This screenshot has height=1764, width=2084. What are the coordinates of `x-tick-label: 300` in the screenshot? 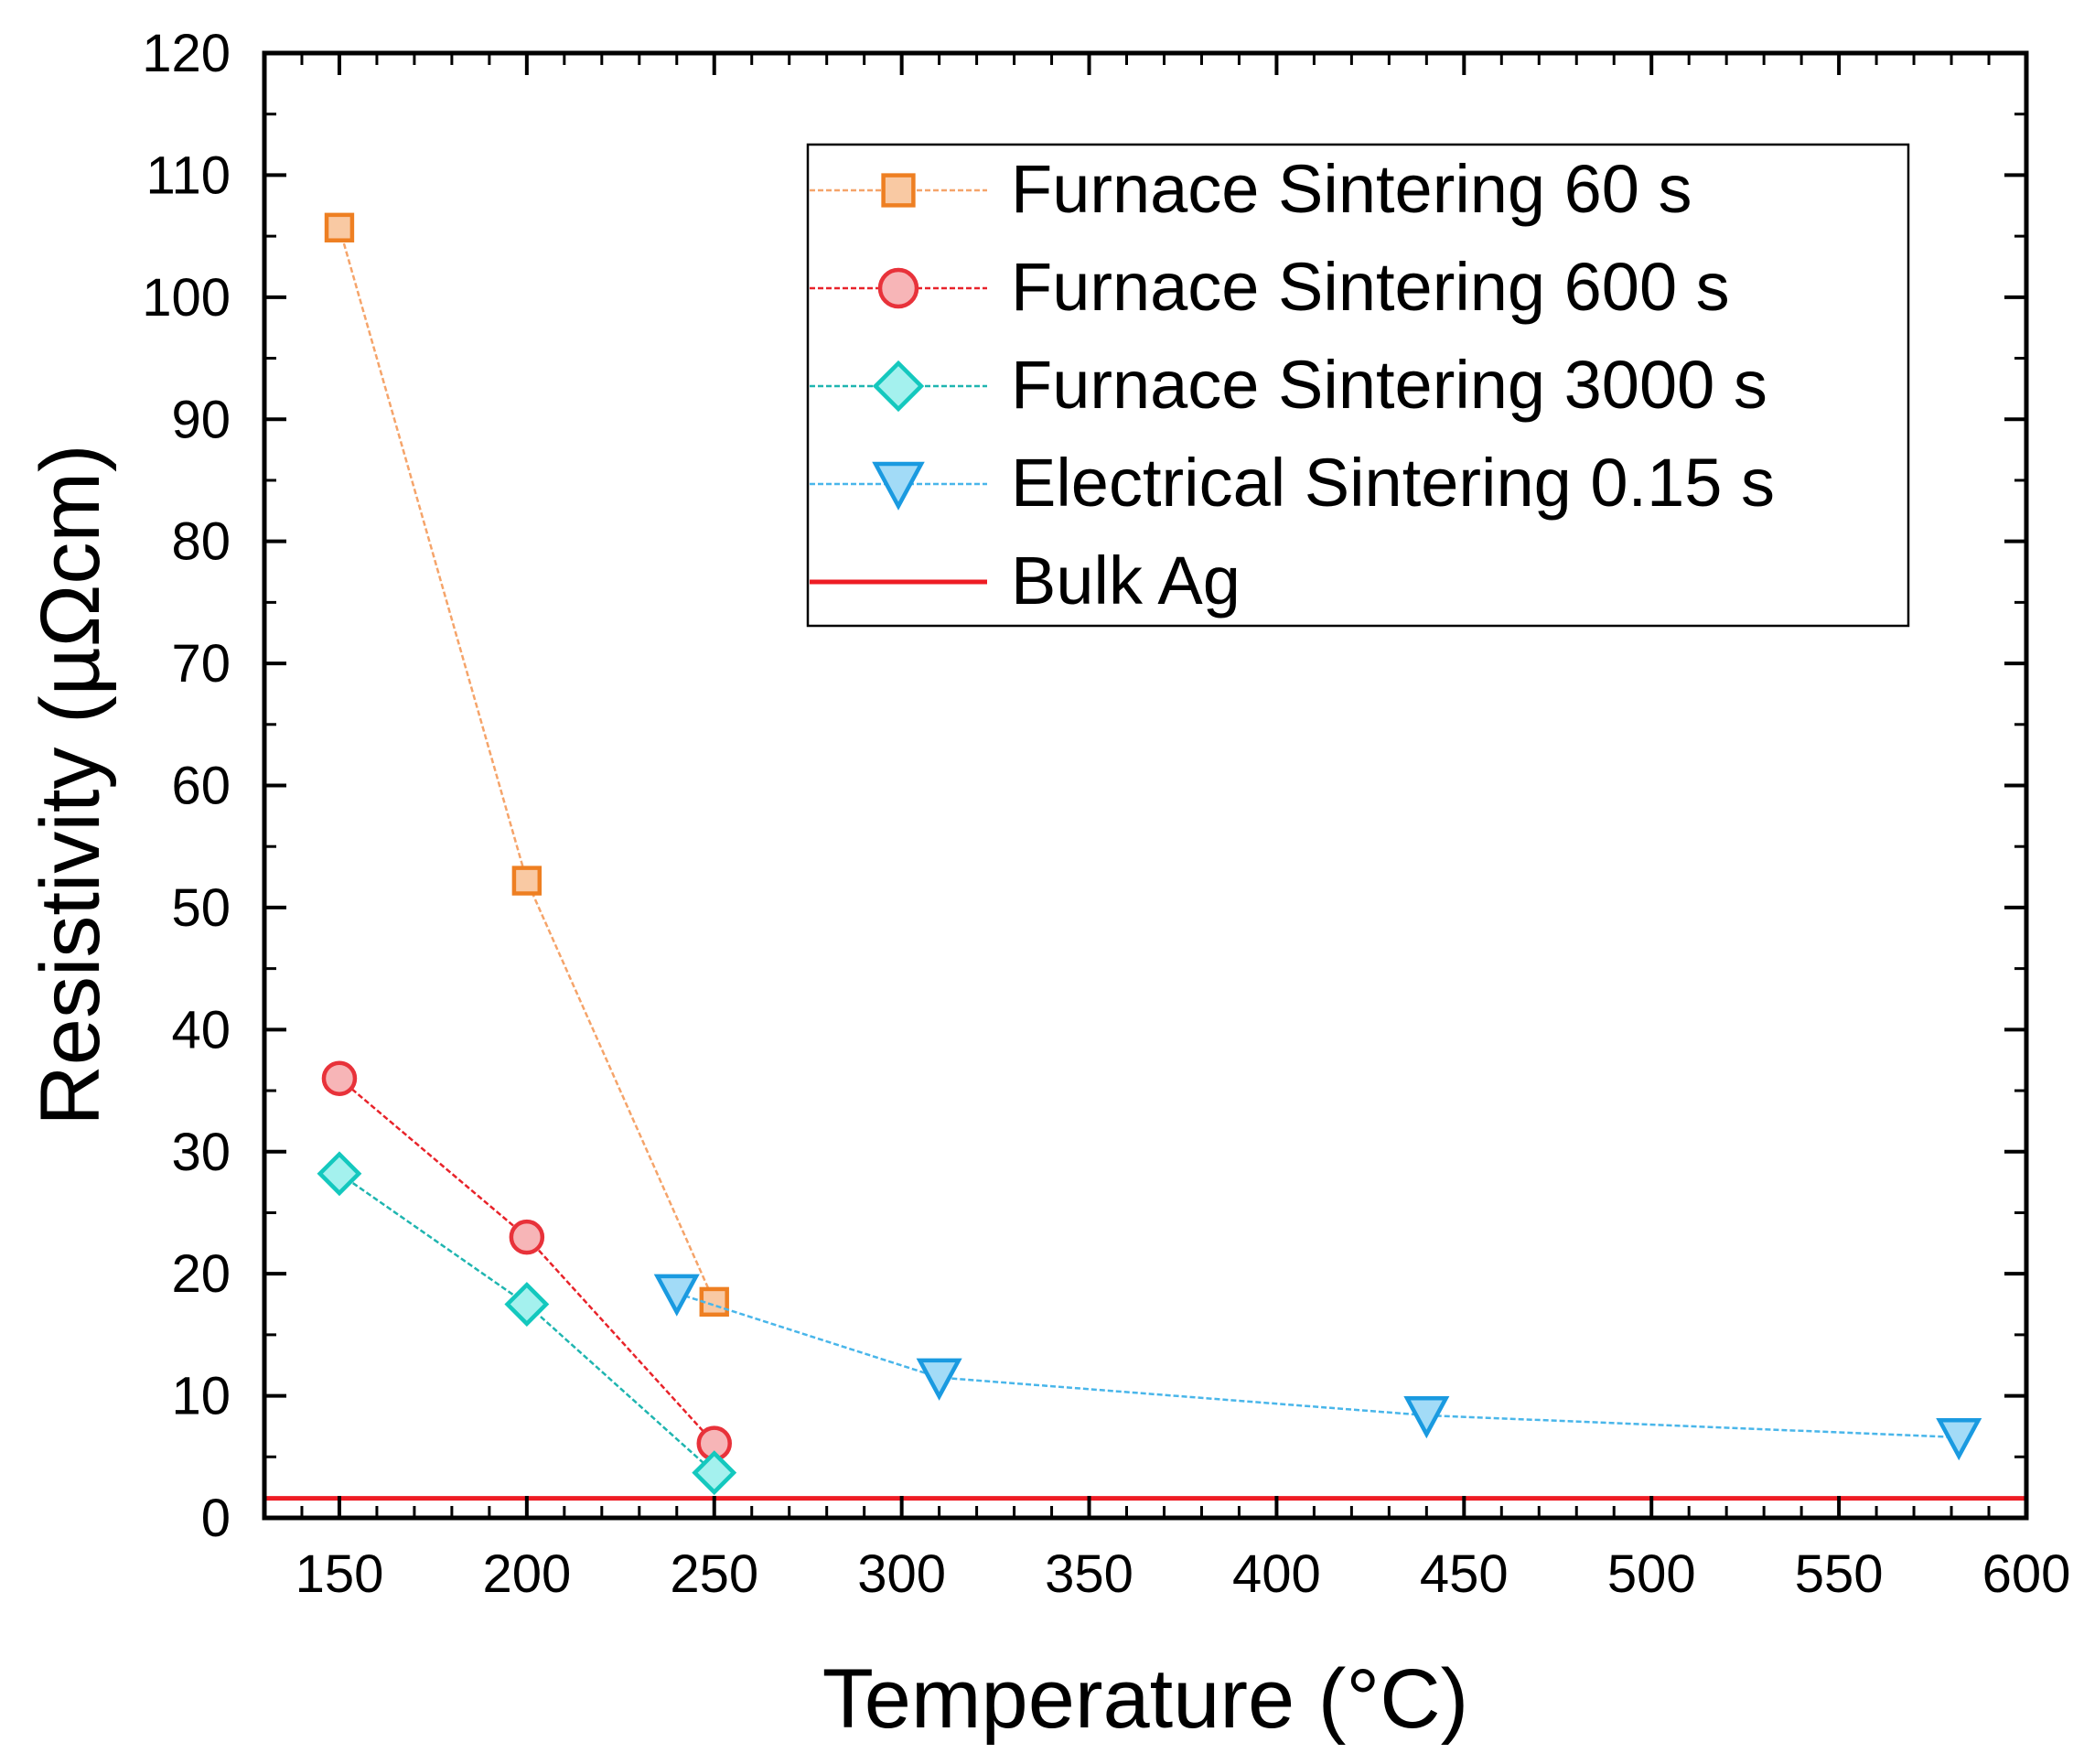 It's located at (901, 1574).